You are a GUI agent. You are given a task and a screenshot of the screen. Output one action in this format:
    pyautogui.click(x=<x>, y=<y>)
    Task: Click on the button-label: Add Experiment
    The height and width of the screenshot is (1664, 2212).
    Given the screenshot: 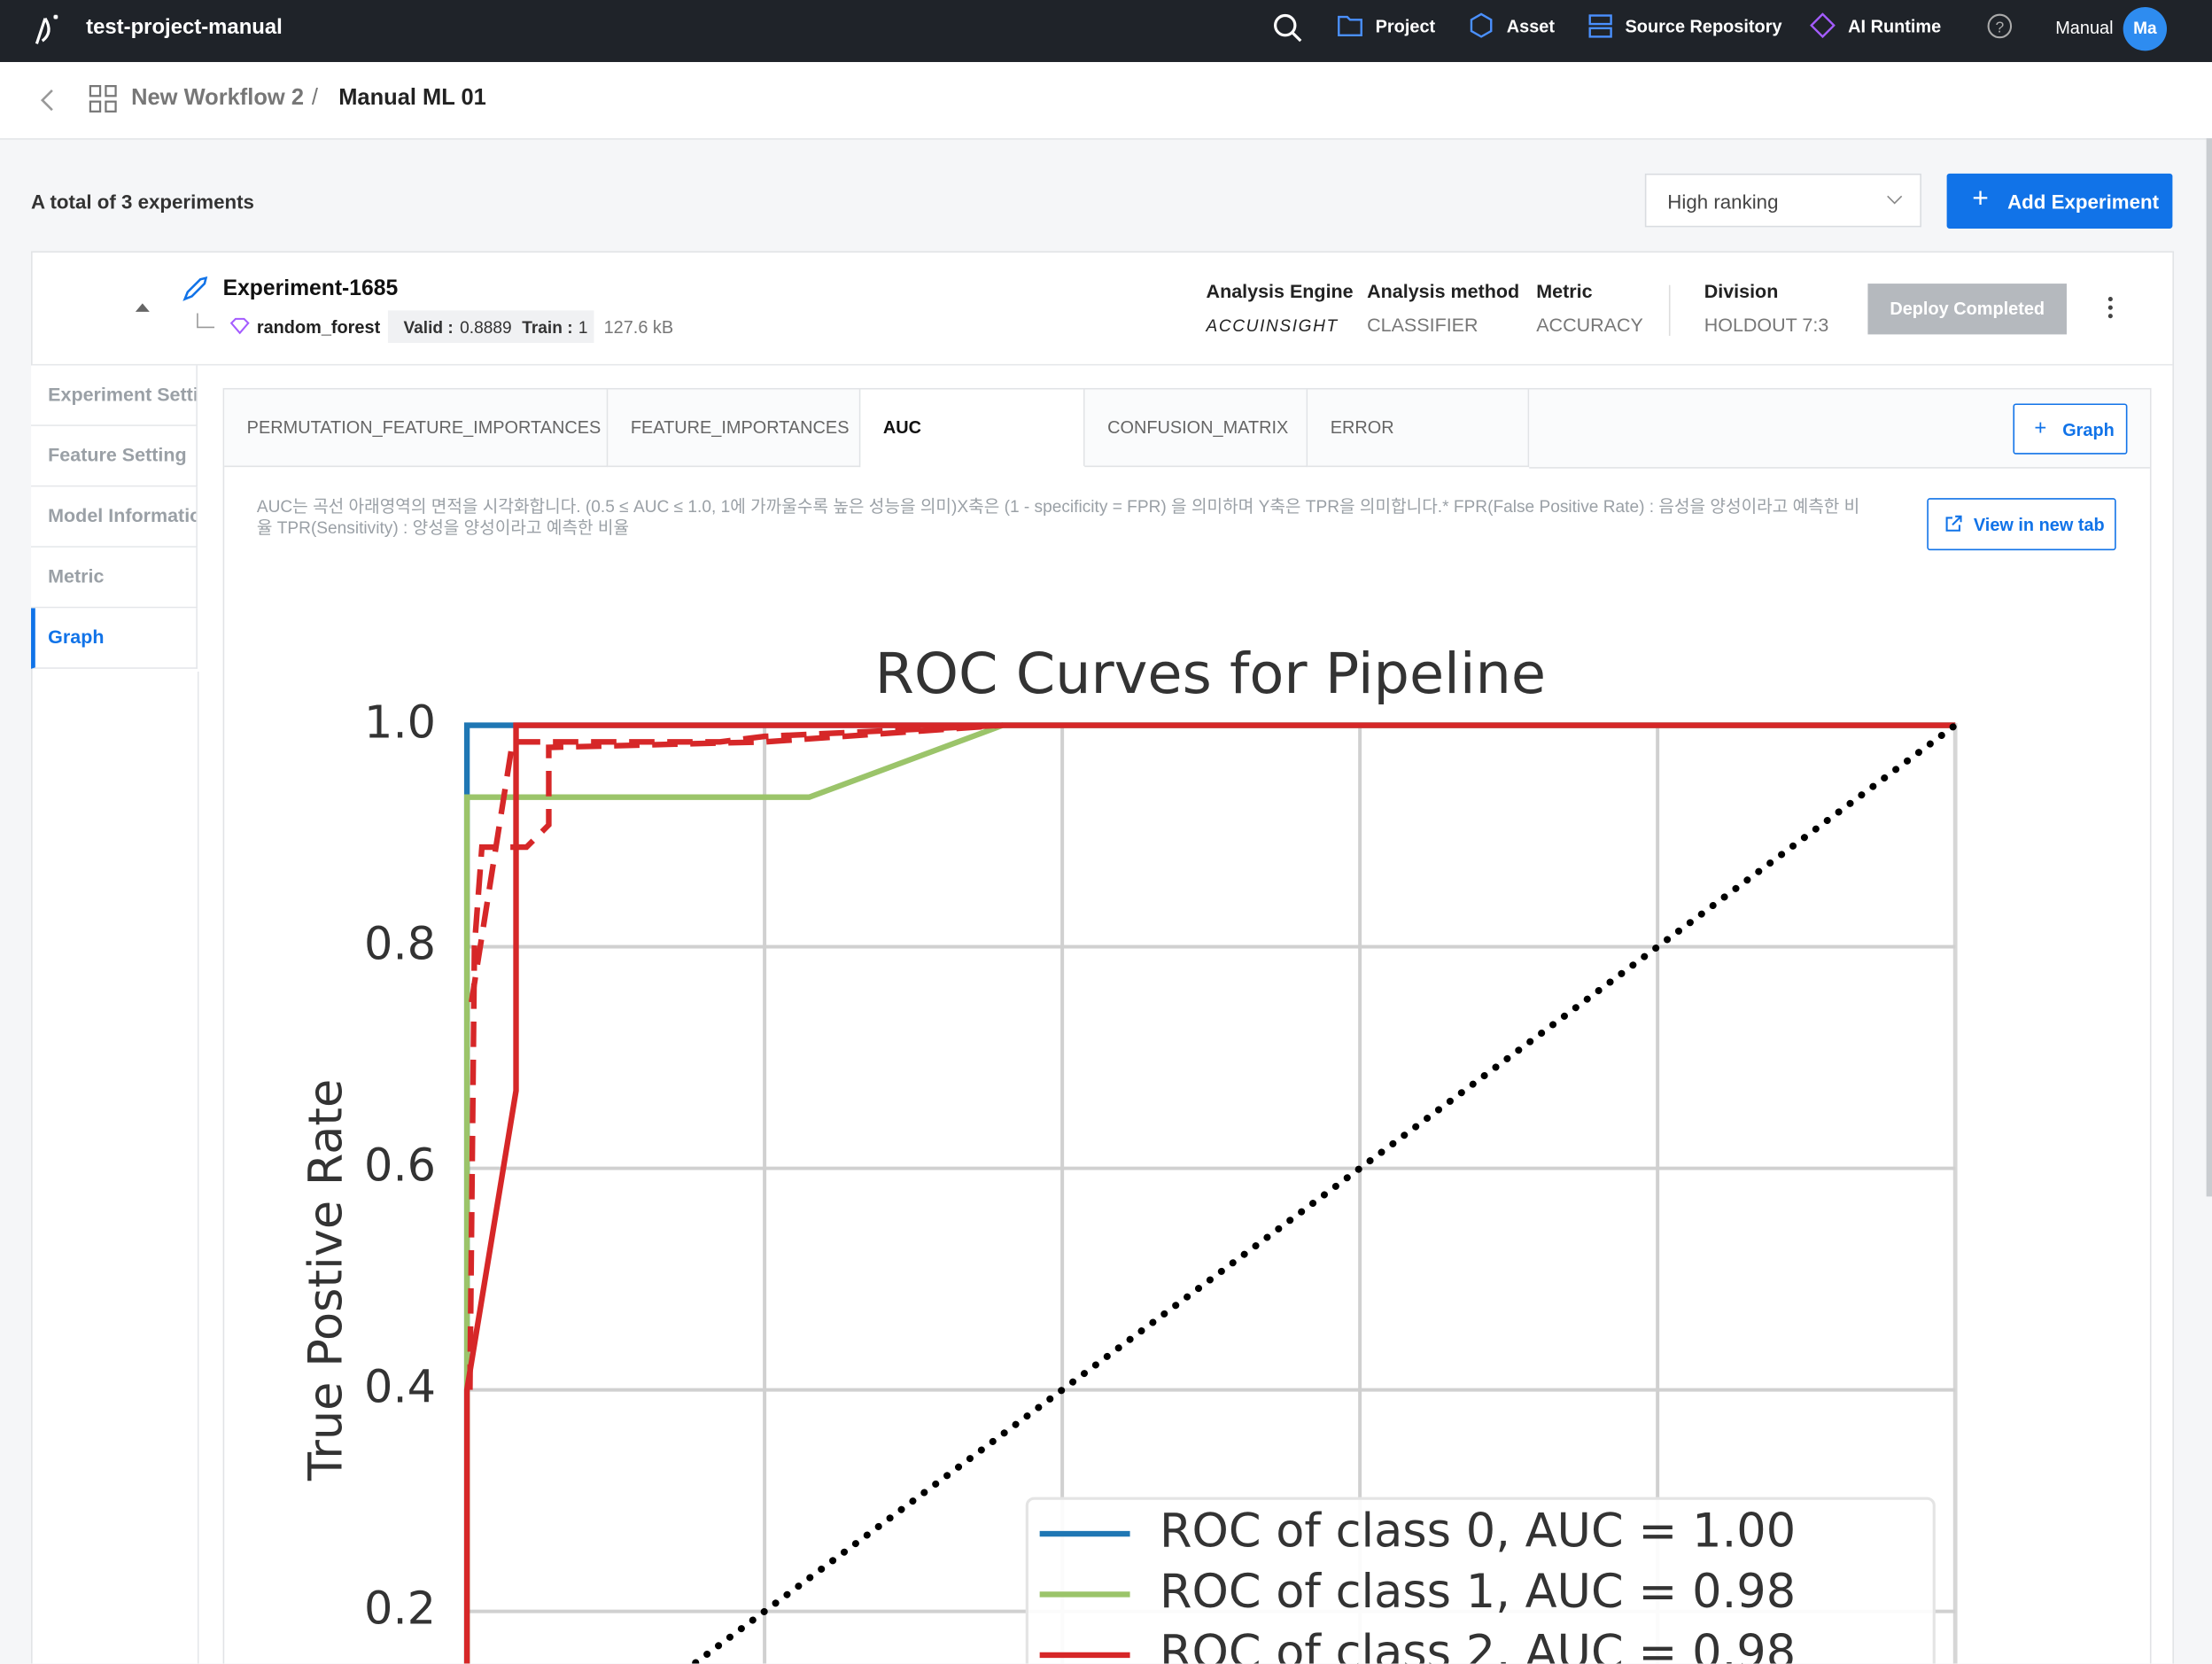 What is the action you would take?
    pyautogui.click(x=2083, y=202)
    